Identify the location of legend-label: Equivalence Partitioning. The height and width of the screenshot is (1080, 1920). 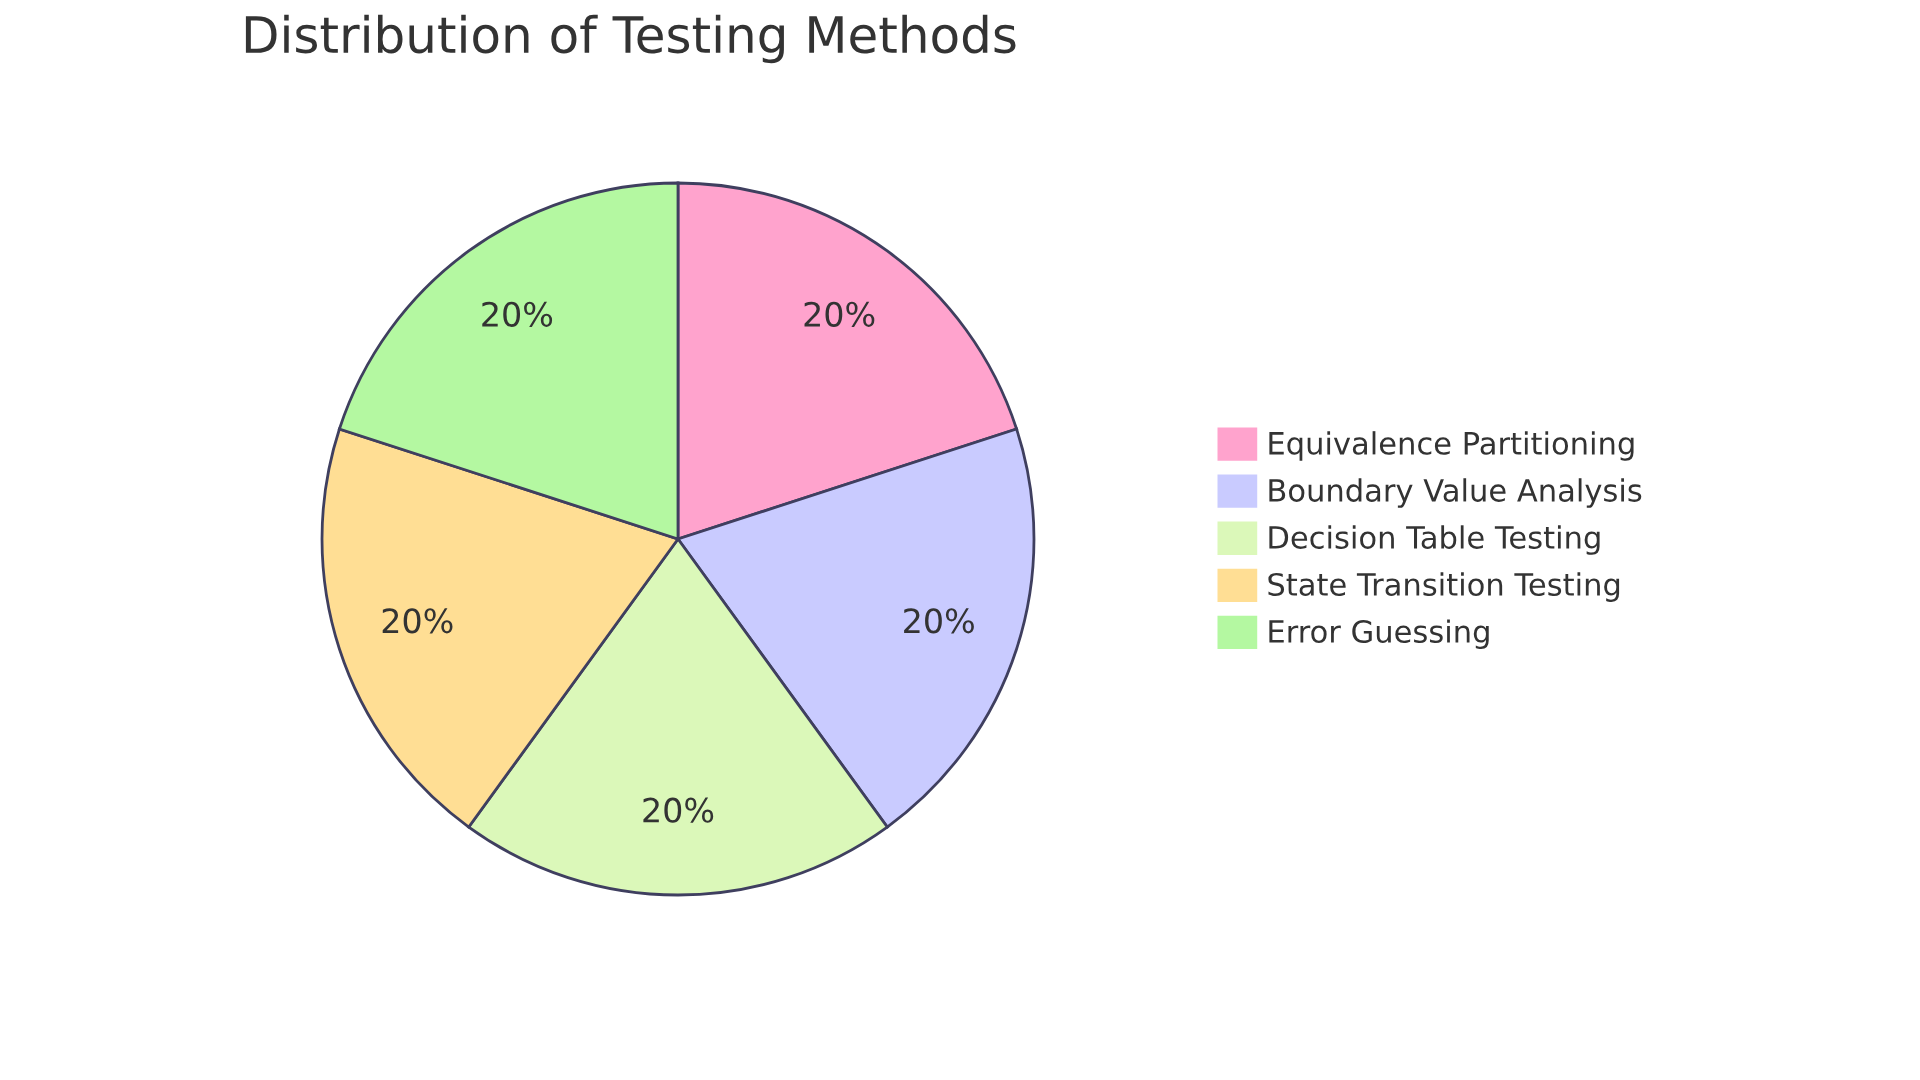
(1451, 446).